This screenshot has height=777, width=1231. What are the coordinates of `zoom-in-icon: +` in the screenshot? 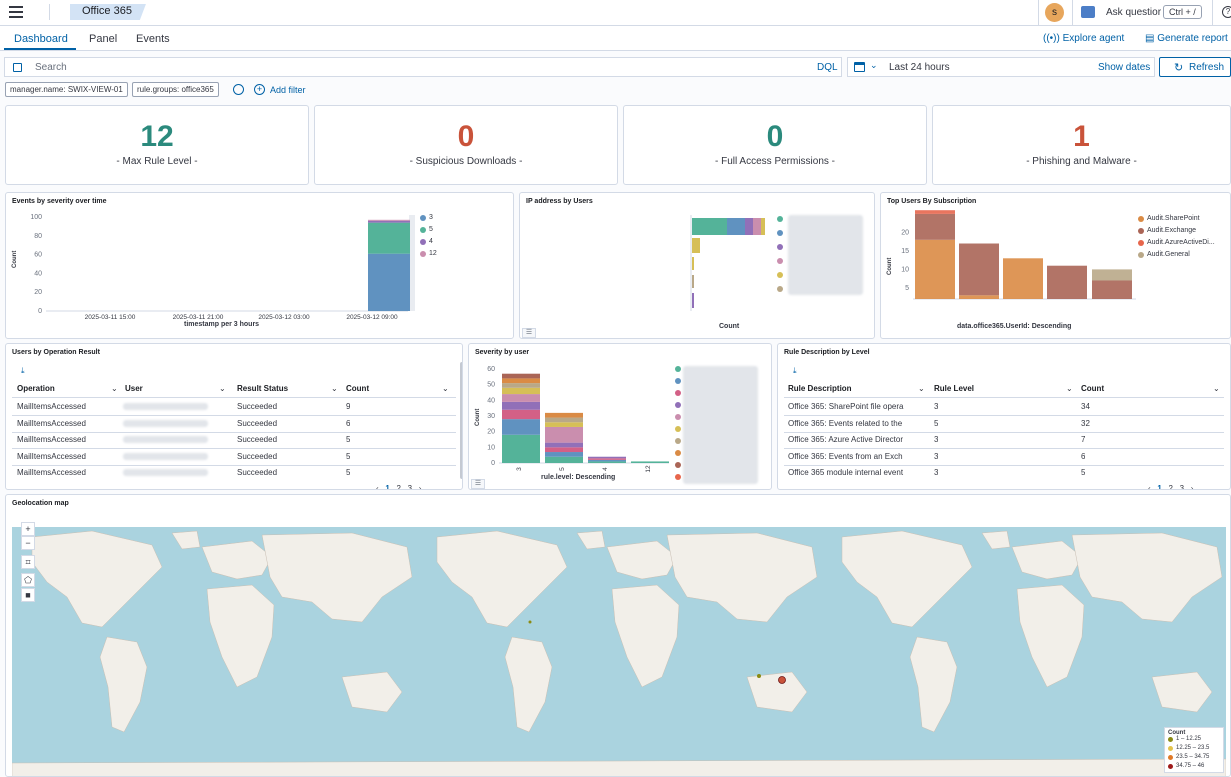 It's located at (28, 529).